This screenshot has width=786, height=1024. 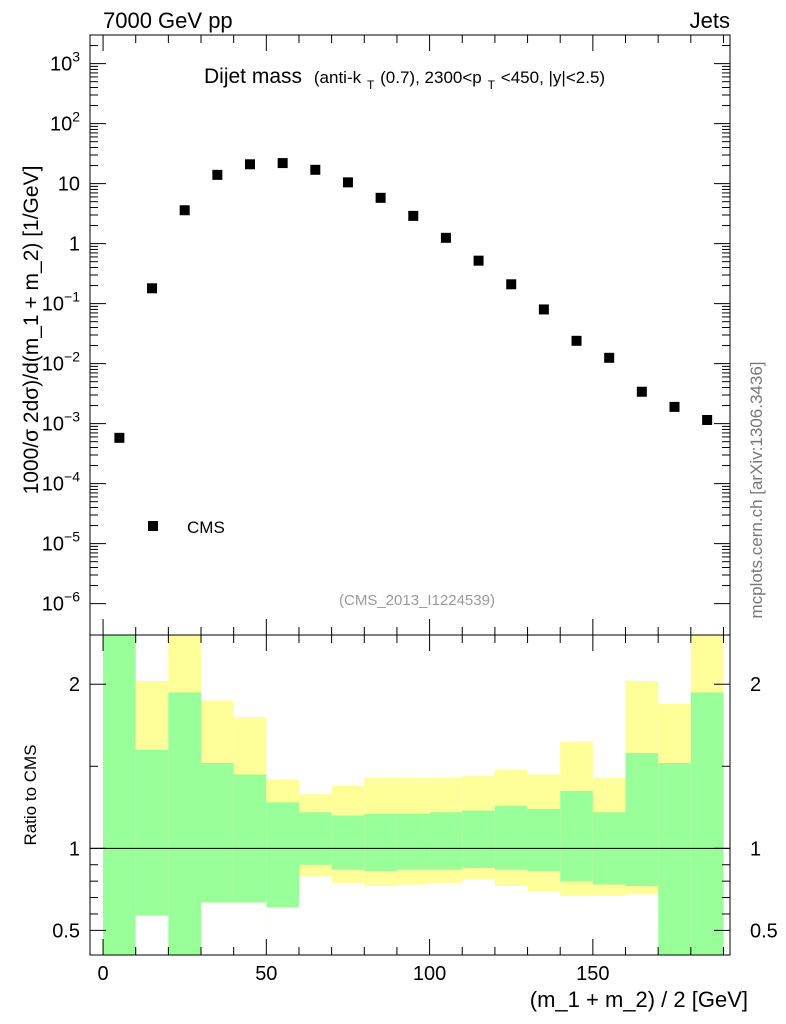 I want to click on main-y-tick-label: 1, so click(x=74, y=245).